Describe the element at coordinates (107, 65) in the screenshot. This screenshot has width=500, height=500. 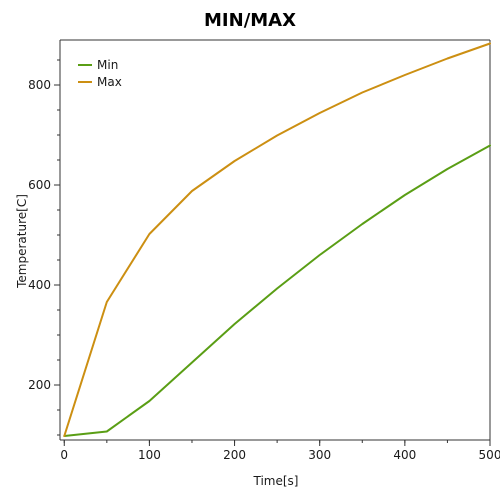
I see `legend-label-min: Min` at that location.